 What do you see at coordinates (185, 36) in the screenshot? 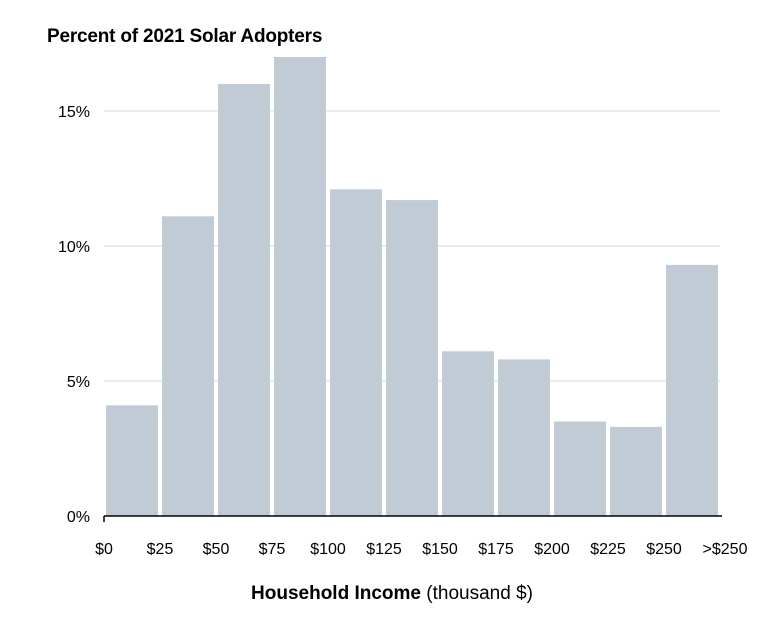
I see `chart-title: Percent of 2021 Solar Adopters` at bounding box center [185, 36].